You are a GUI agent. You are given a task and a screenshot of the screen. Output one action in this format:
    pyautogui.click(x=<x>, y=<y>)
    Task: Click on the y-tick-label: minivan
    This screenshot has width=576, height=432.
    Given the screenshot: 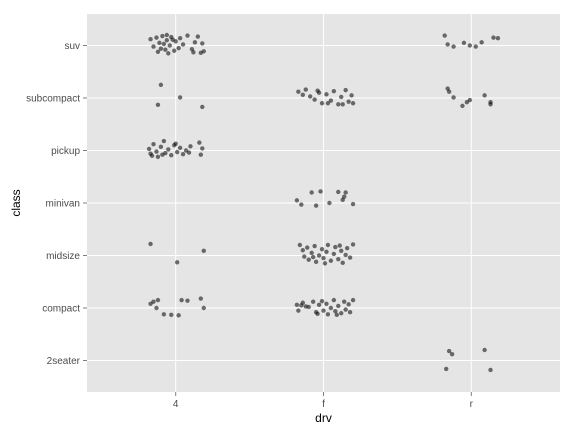 What is the action you would take?
    pyautogui.click(x=63, y=204)
    